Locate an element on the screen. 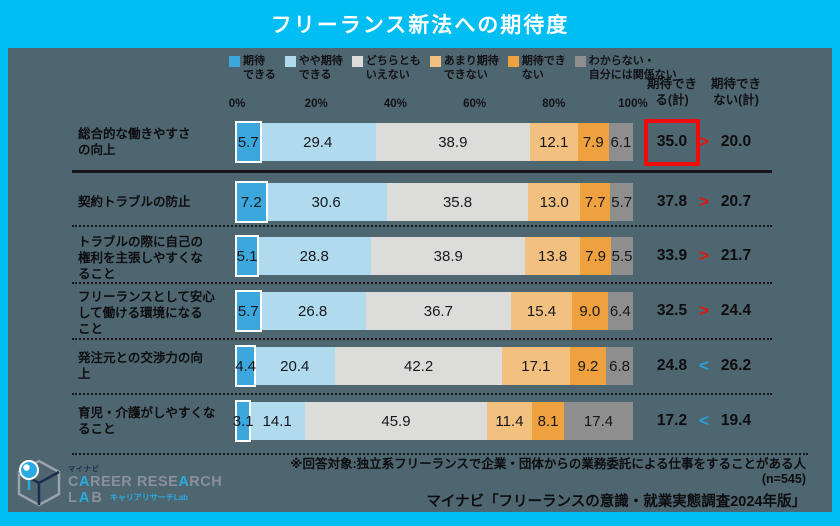 The width and height of the screenshot is (840, 526). positive-total: 24.8 is located at coordinates (672, 365).